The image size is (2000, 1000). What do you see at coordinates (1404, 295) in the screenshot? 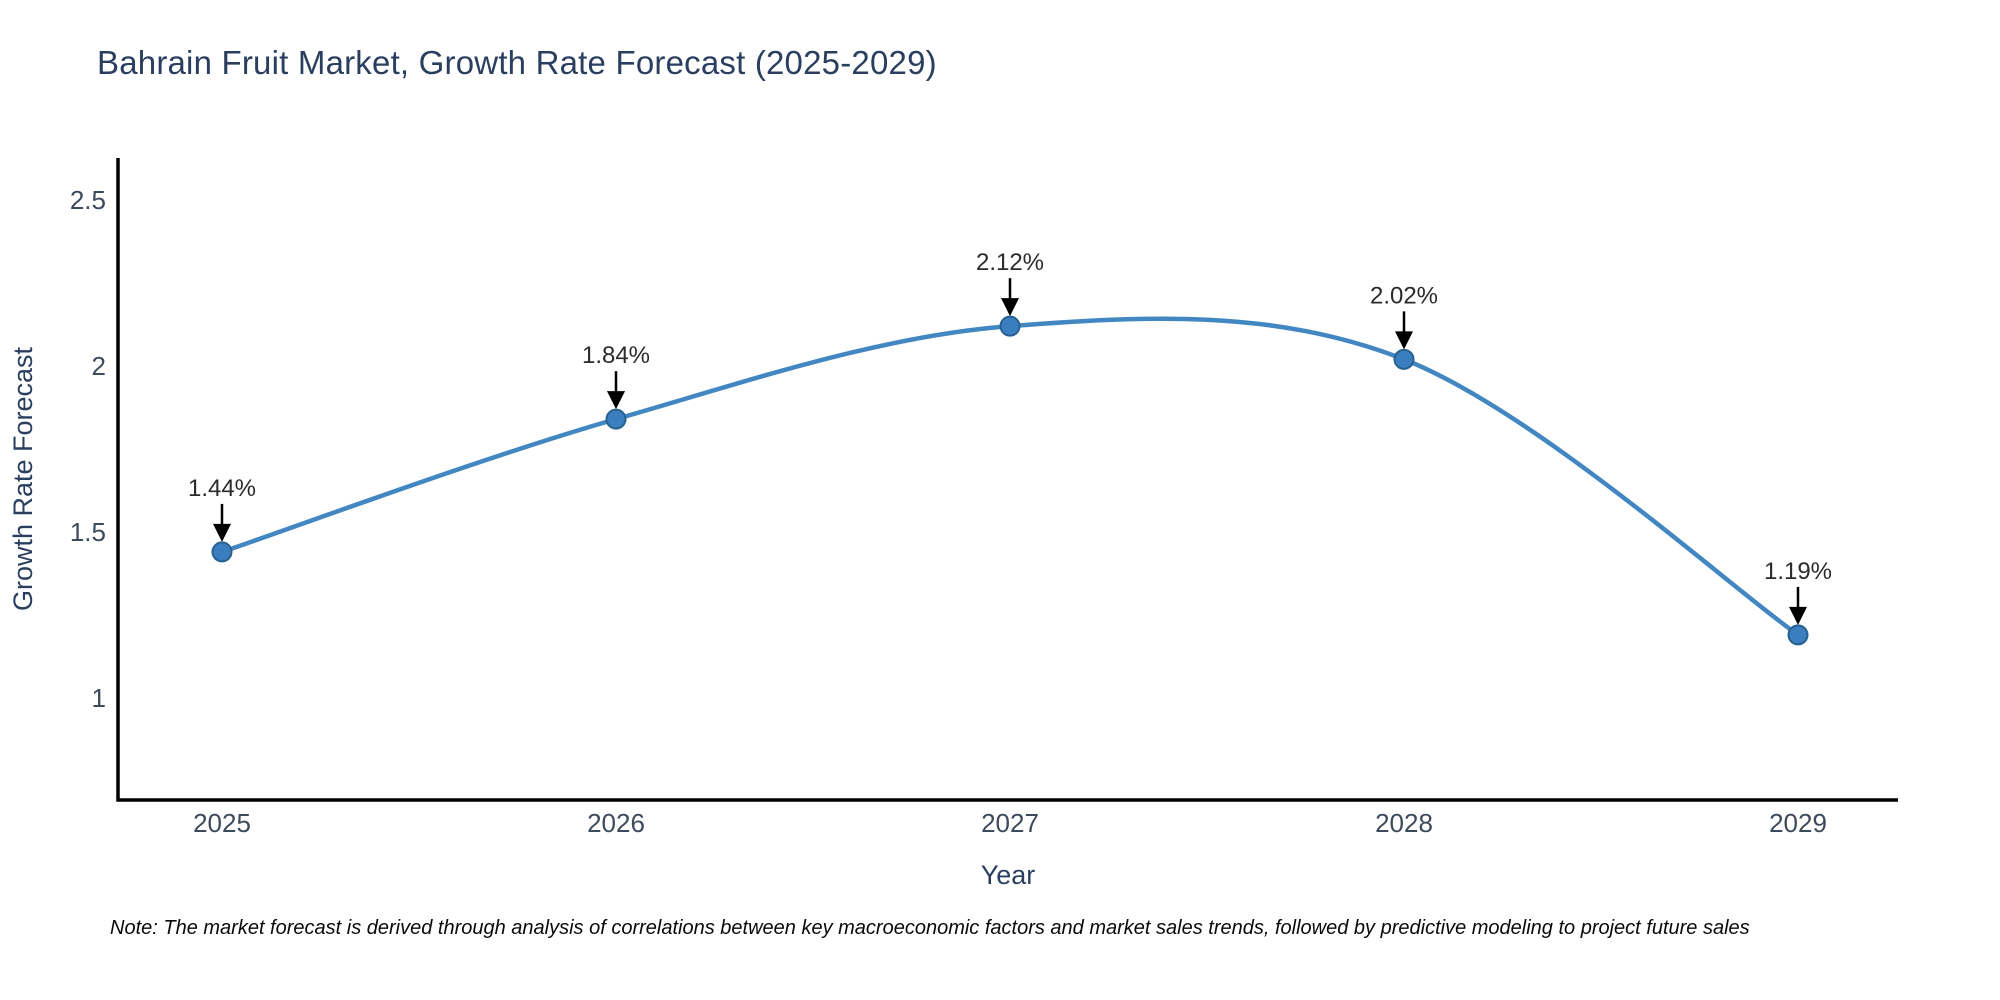
I see `data-point-label: 2.02%` at bounding box center [1404, 295].